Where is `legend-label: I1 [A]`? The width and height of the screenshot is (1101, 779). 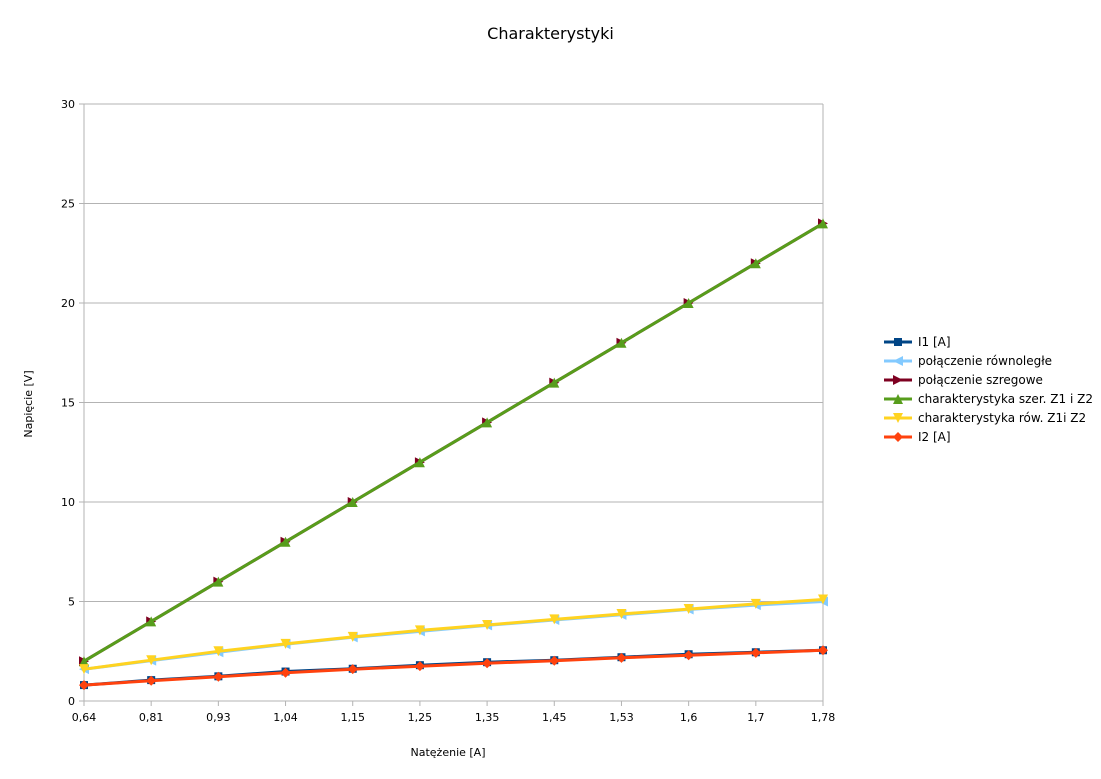 legend-label: I1 [A] is located at coordinates (934, 342).